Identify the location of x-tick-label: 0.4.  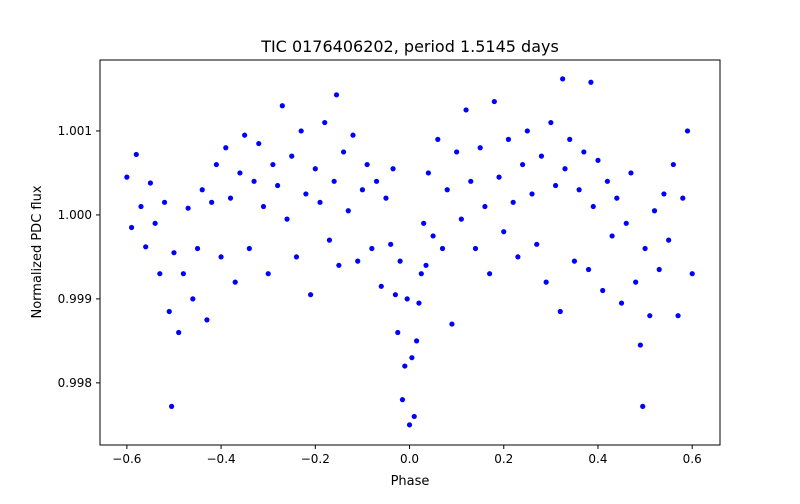
(597, 459).